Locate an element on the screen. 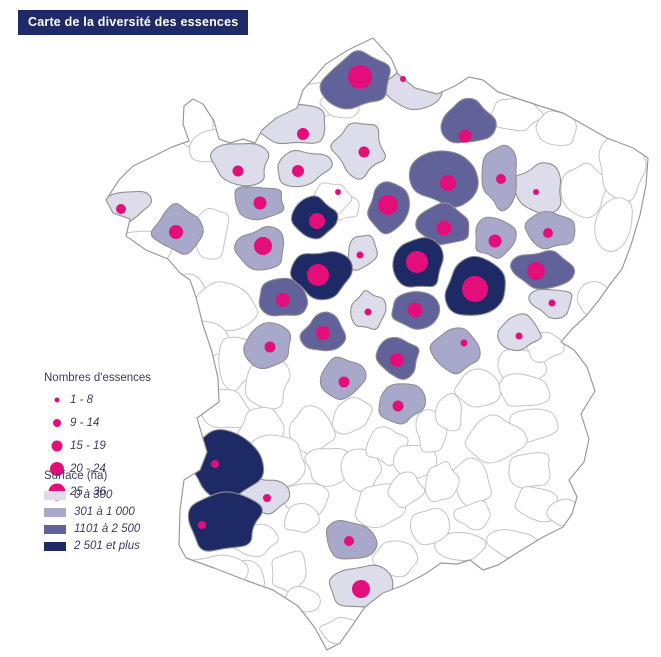 The height and width of the screenshot is (657, 661). legend-essences-item: 20 - 24 is located at coordinates (97, 469).